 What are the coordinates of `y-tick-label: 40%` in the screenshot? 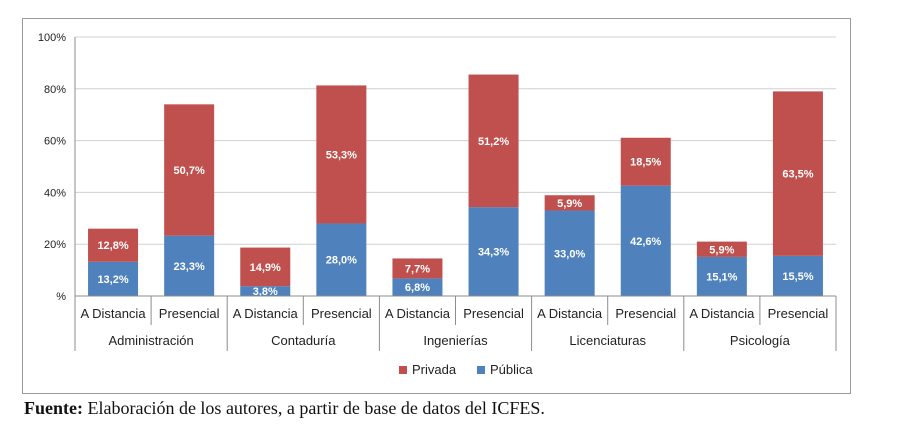 It's located at (55, 193).